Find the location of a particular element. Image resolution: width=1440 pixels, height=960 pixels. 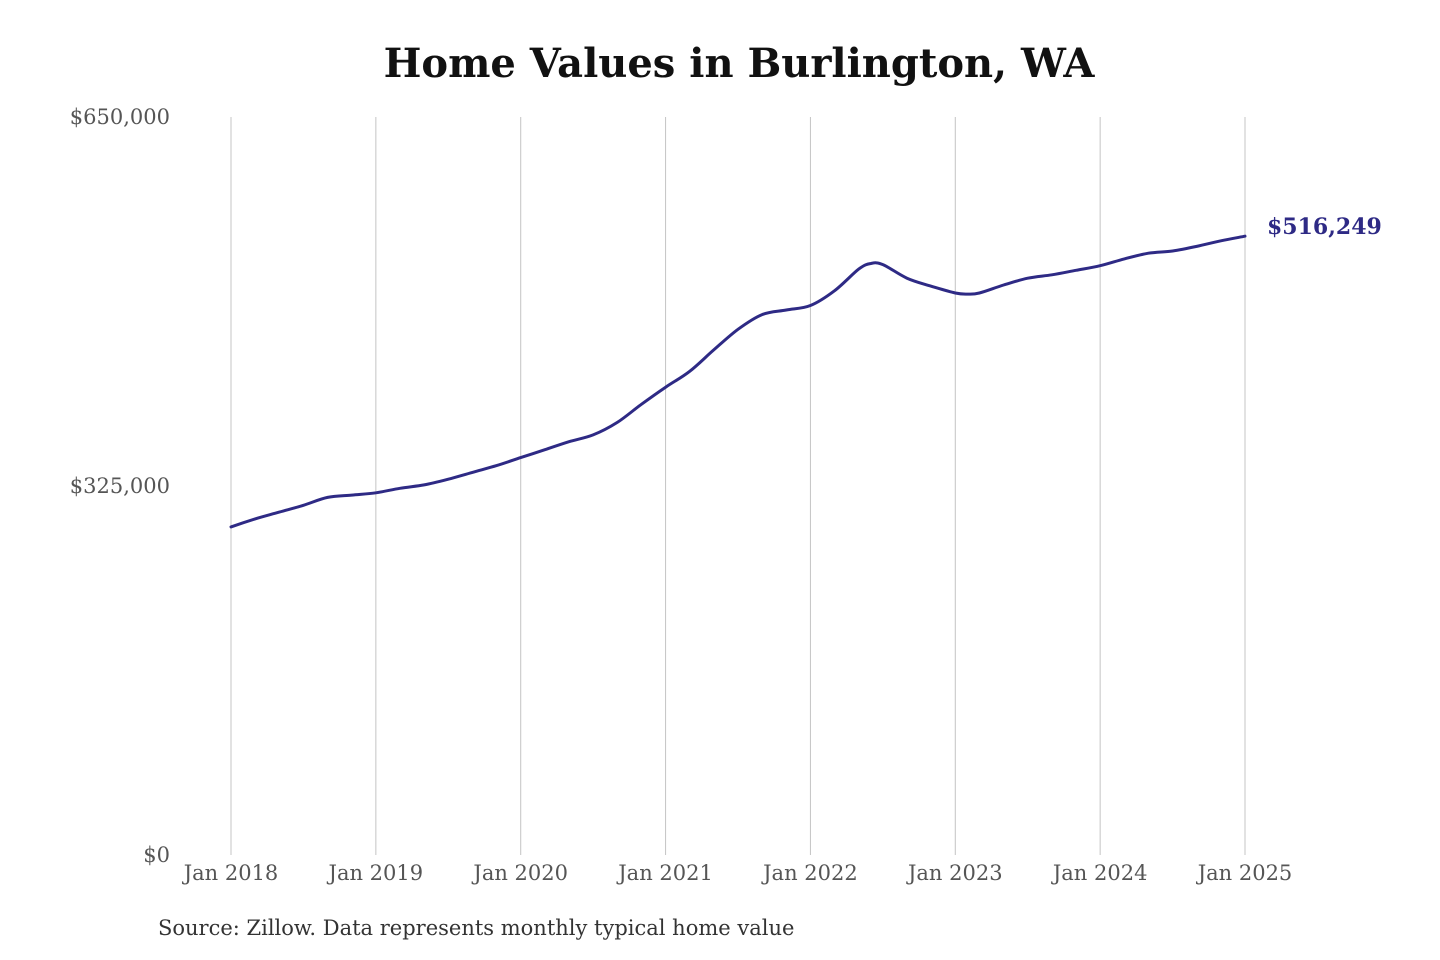

y-axis-ticks: $0 $325,000 $650,000 is located at coordinates (120, 486).